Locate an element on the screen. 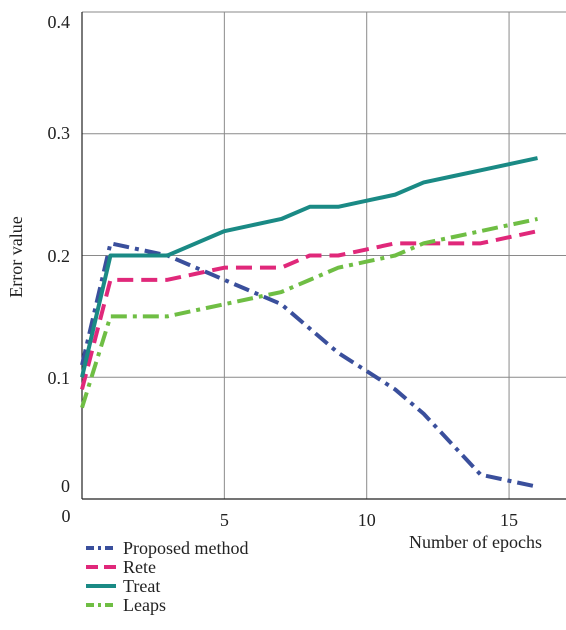  legend-label-0: Proposed method is located at coordinates (186, 548).